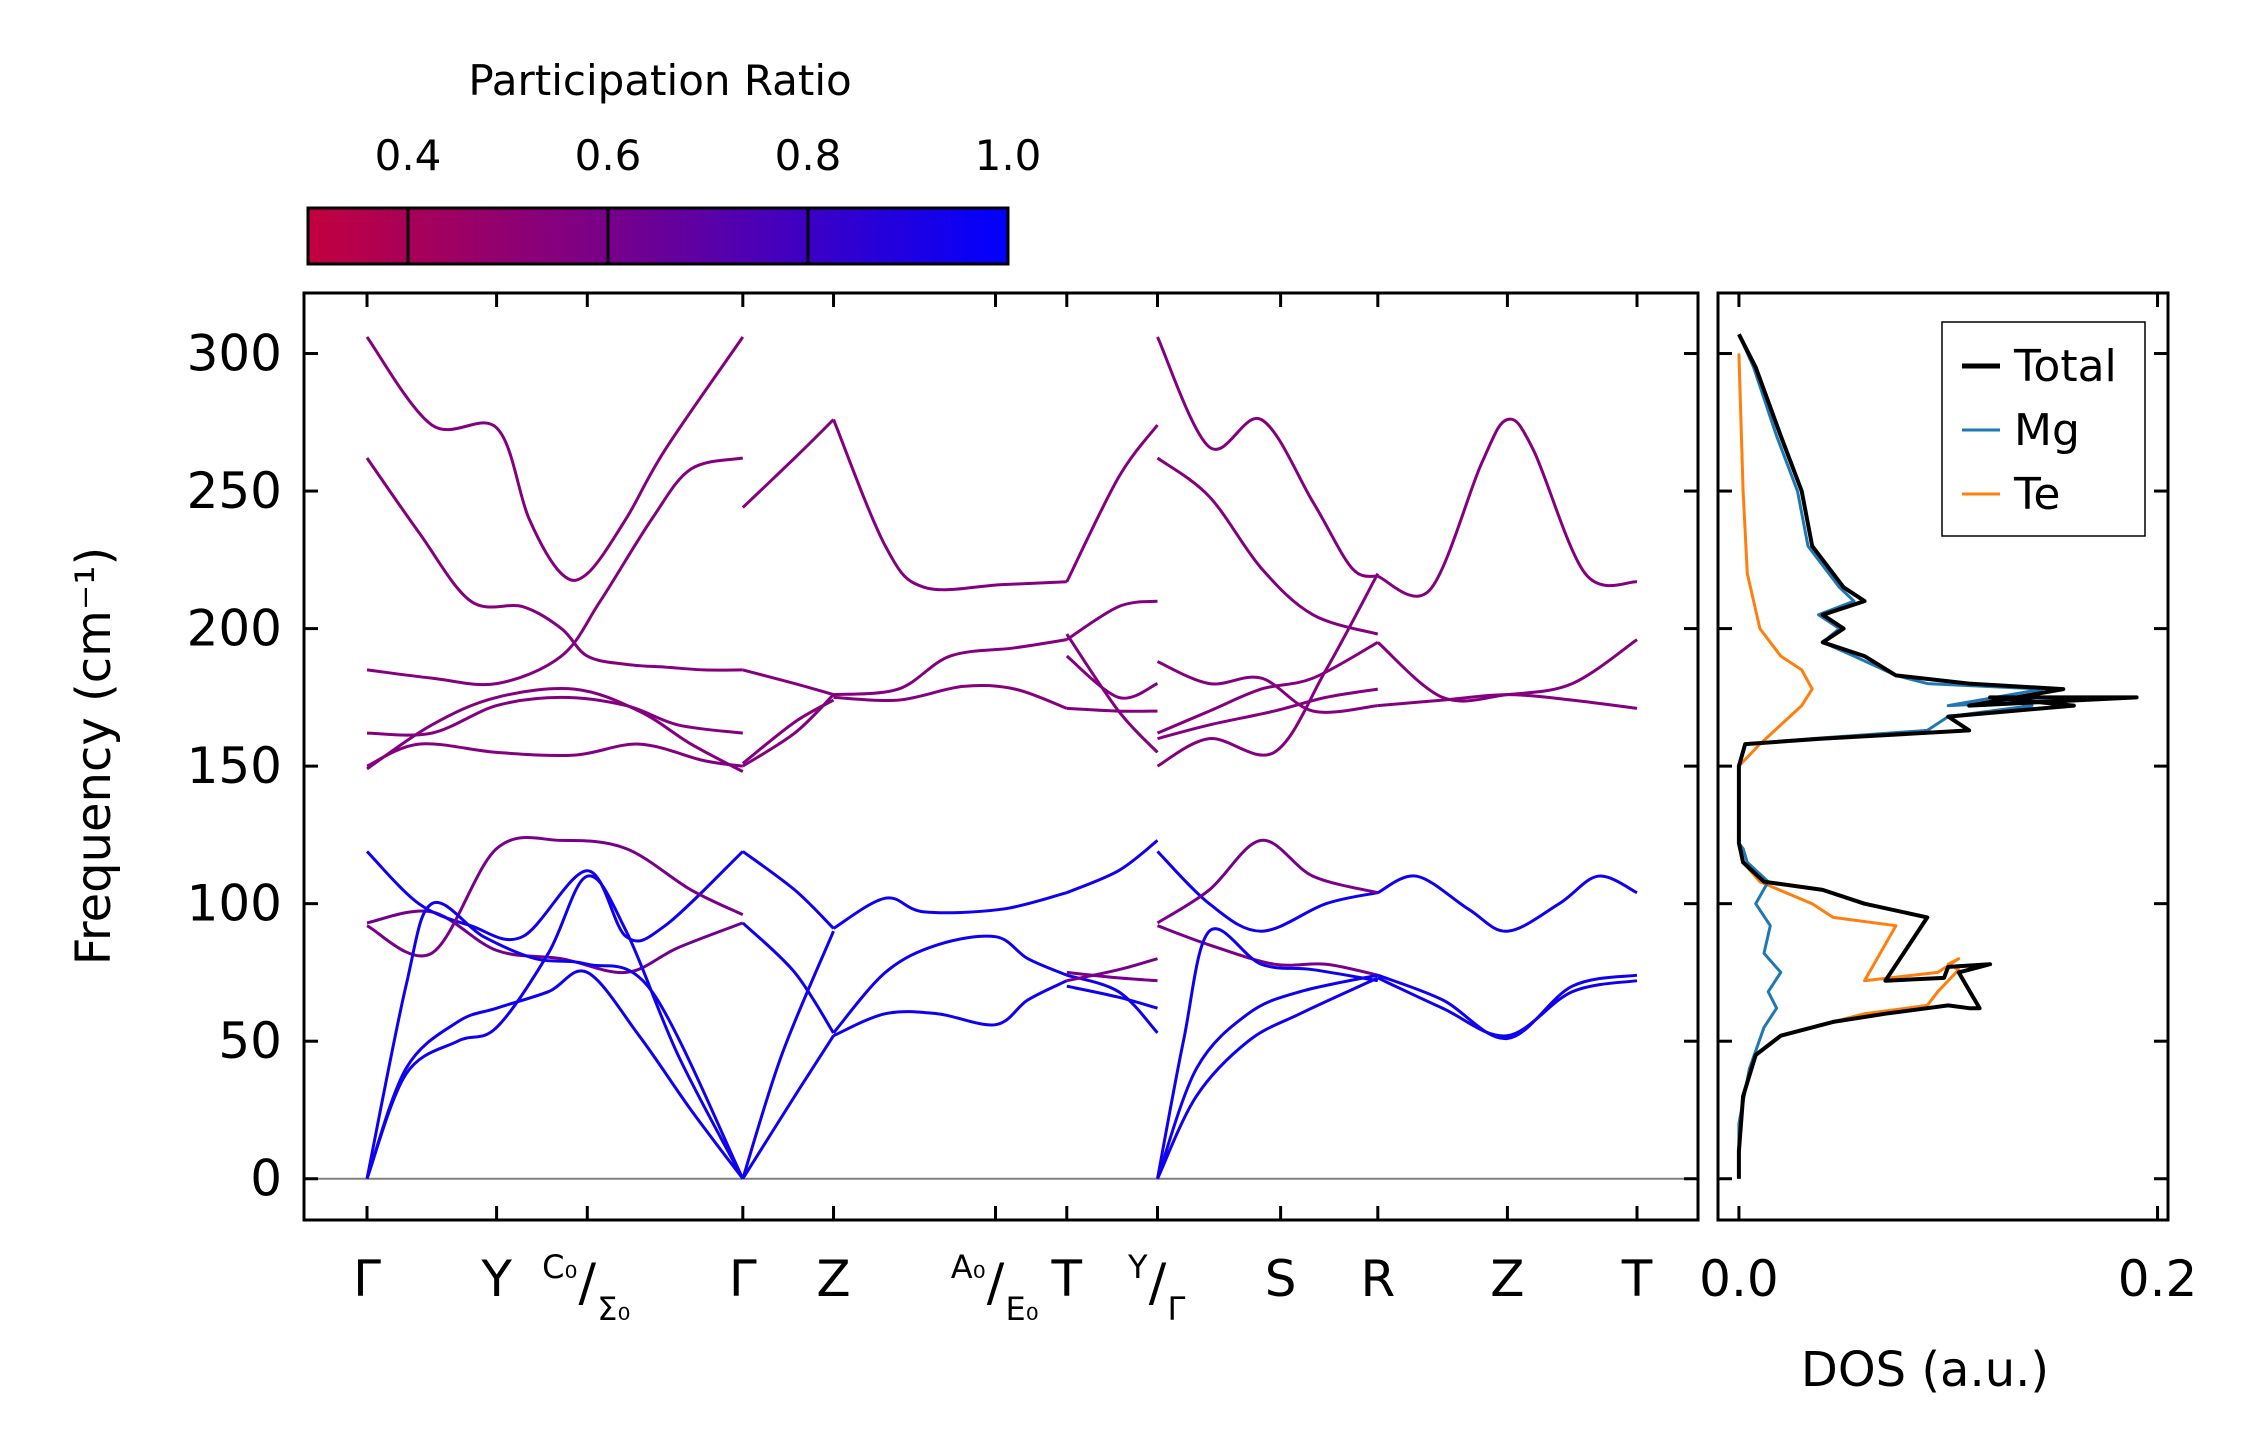 Image resolution: width=2259 pixels, height=1455 pixels. I want to click on colorbar-tick-label: 0.4, so click(408, 155).